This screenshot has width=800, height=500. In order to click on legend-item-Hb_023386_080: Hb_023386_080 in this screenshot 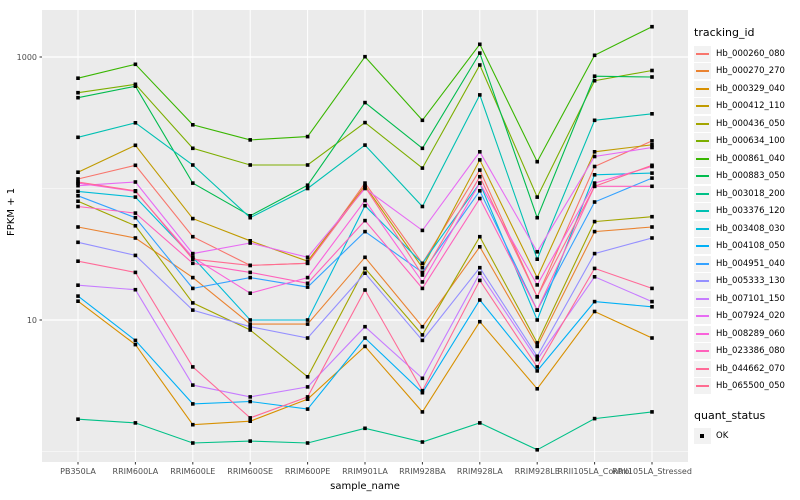, I will do `click(746, 351)`.